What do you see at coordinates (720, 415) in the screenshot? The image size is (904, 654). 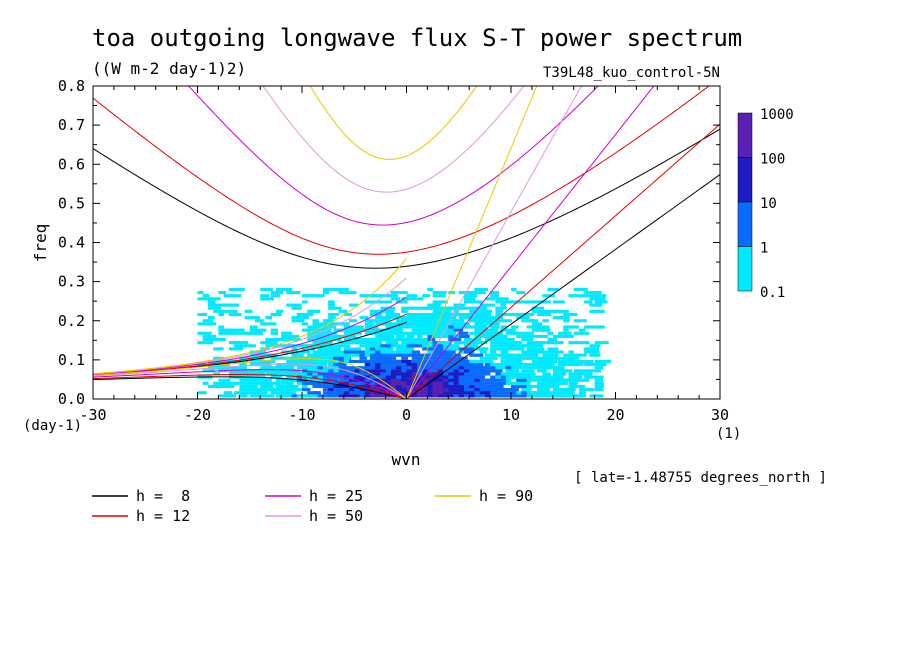 I see `x-tick-label: 30` at bounding box center [720, 415].